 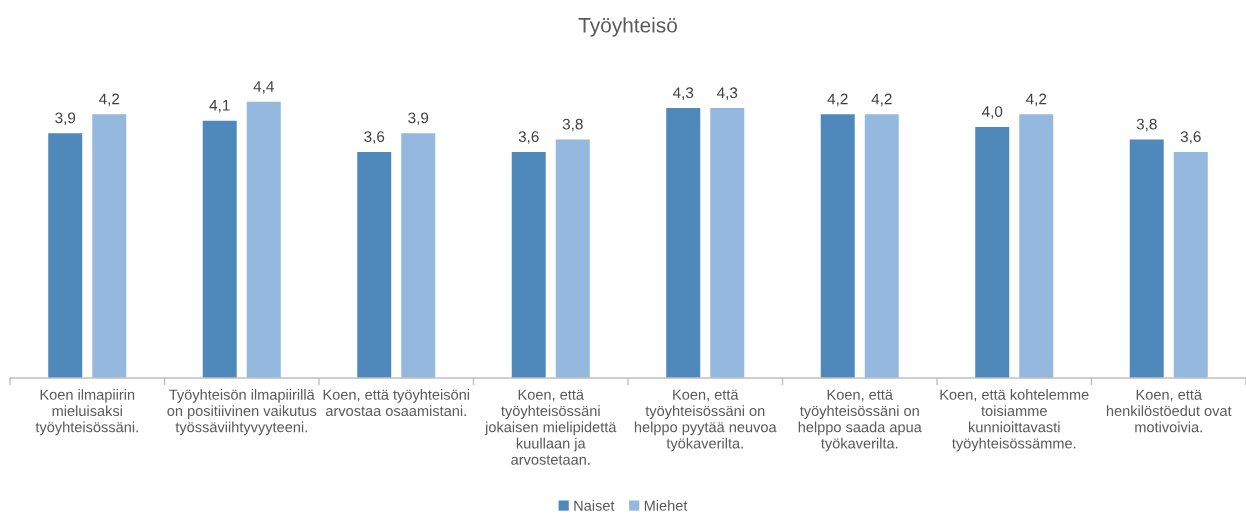 I want to click on data-label: 4,4, so click(x=263, y=87).